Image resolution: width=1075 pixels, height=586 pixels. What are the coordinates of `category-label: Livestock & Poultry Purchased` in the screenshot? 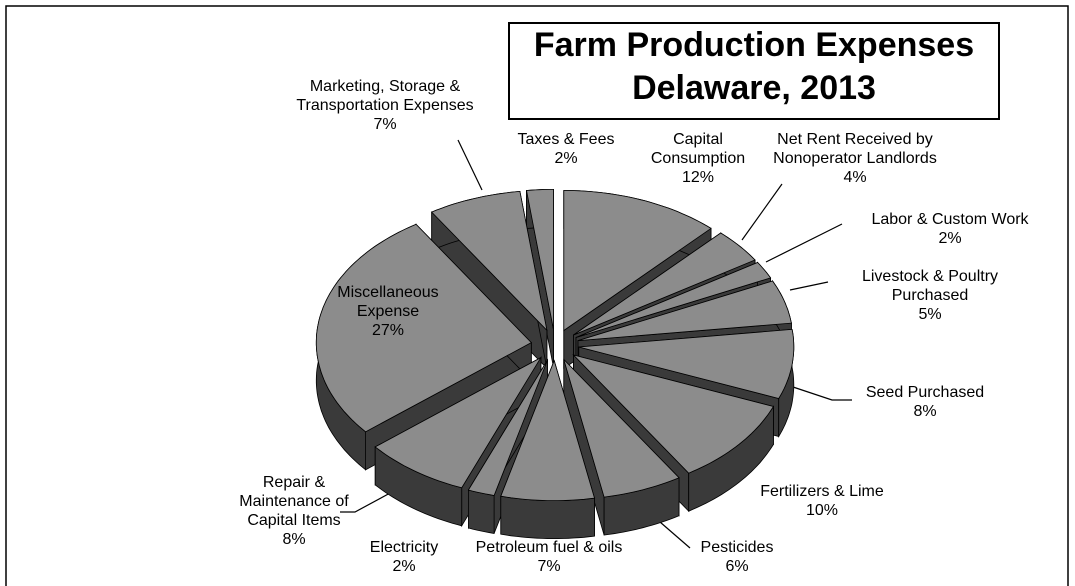 It's located at (930, 286).